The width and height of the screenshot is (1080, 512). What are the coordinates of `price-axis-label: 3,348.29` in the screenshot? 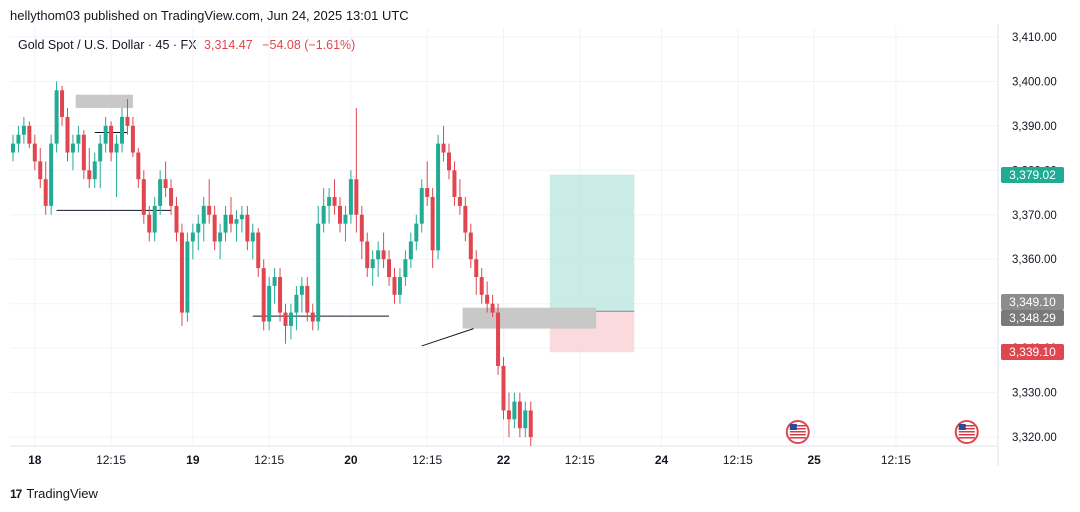 It's located at (1032, 317).